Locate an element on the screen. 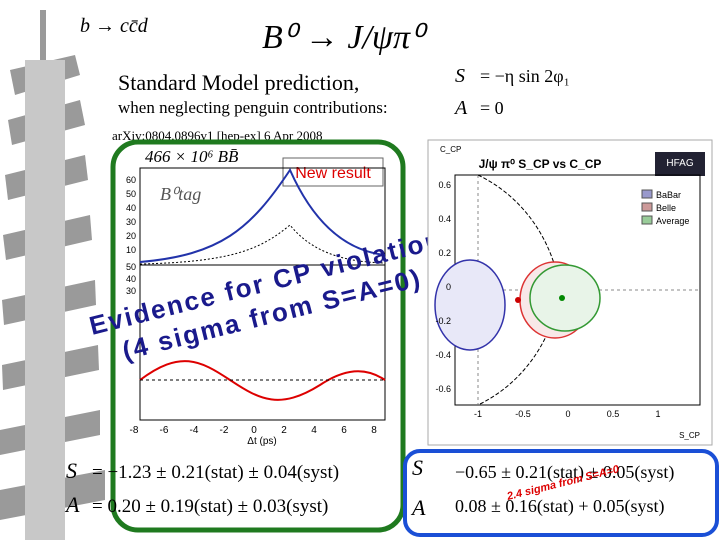  x-tick-label: -6 is located at coordinates (164, 430).